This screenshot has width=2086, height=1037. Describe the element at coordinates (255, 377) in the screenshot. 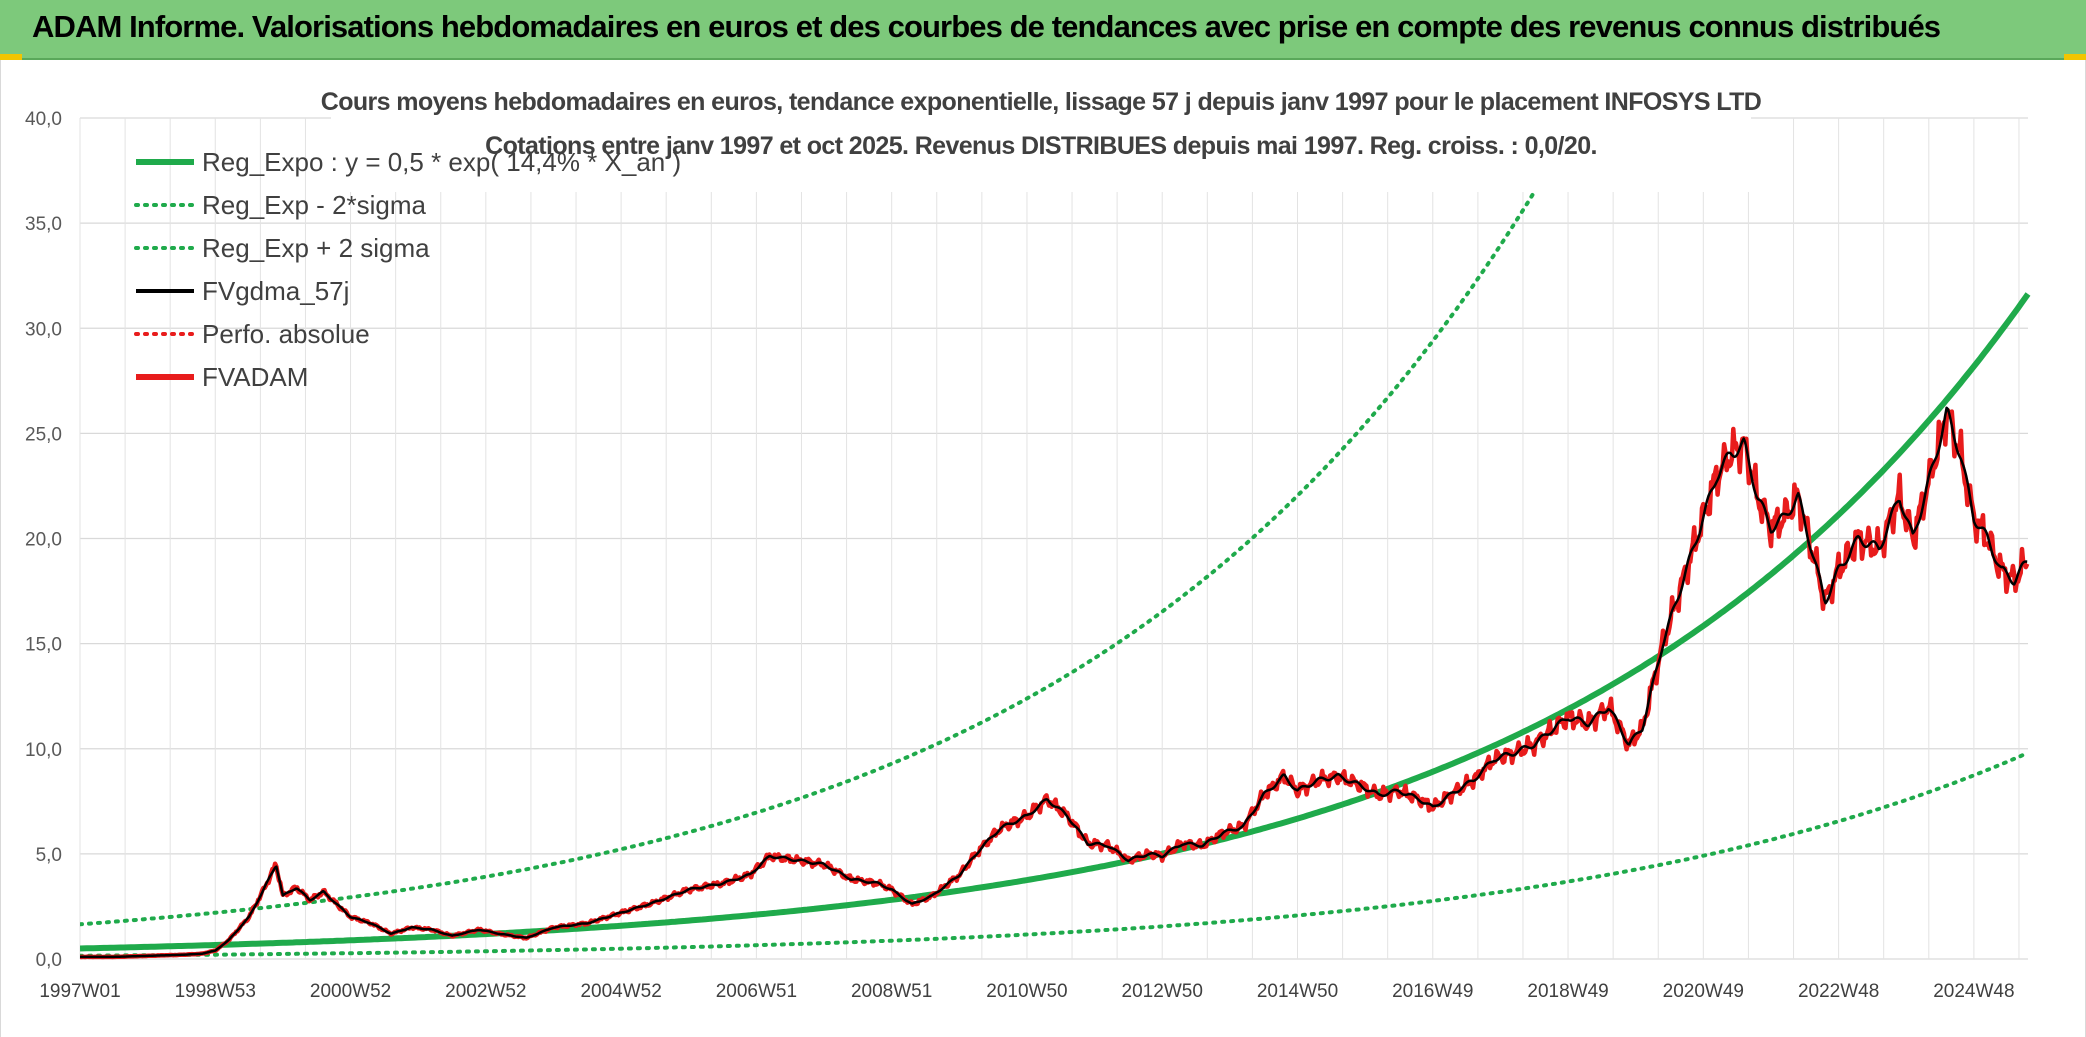

I see `legend-label: FVADAM` at that location.